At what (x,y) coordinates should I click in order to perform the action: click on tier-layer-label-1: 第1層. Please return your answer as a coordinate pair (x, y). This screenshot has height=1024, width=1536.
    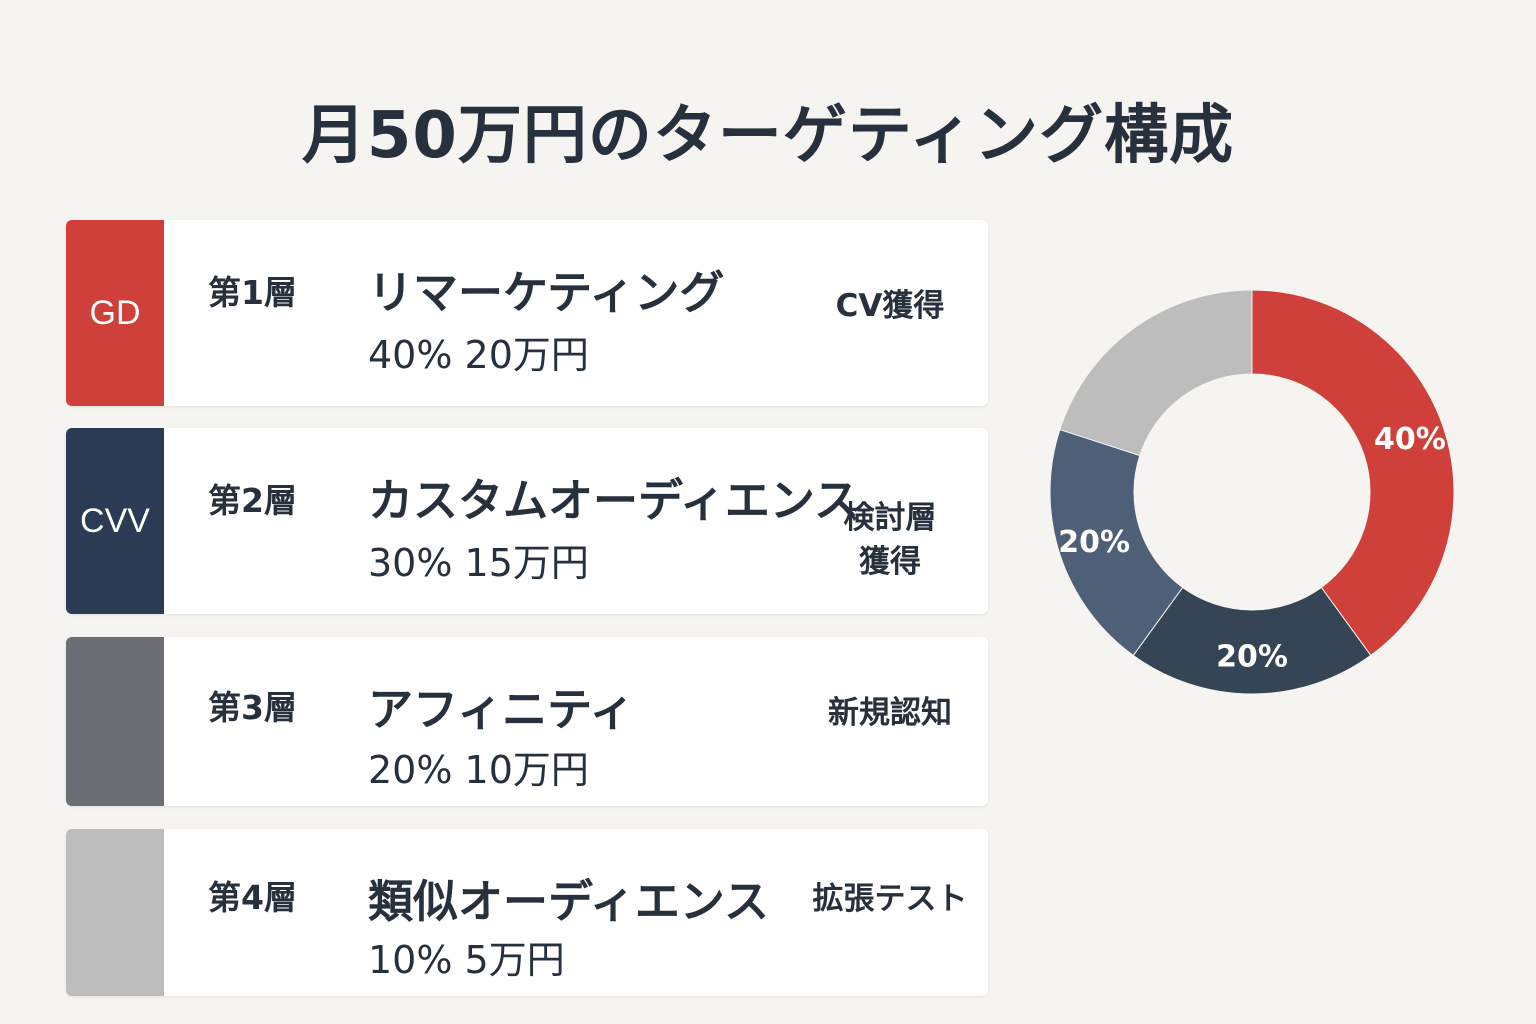
    Looking at the image, I should click on (252, 292).